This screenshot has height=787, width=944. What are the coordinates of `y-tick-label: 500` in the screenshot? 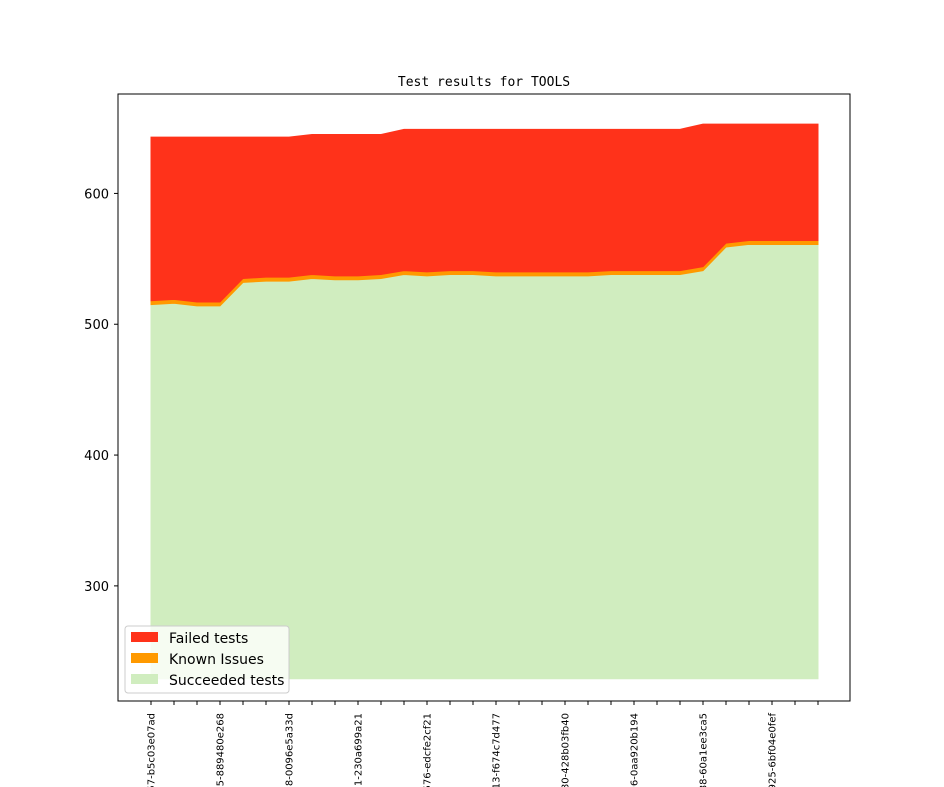 It's located at (96, 325).